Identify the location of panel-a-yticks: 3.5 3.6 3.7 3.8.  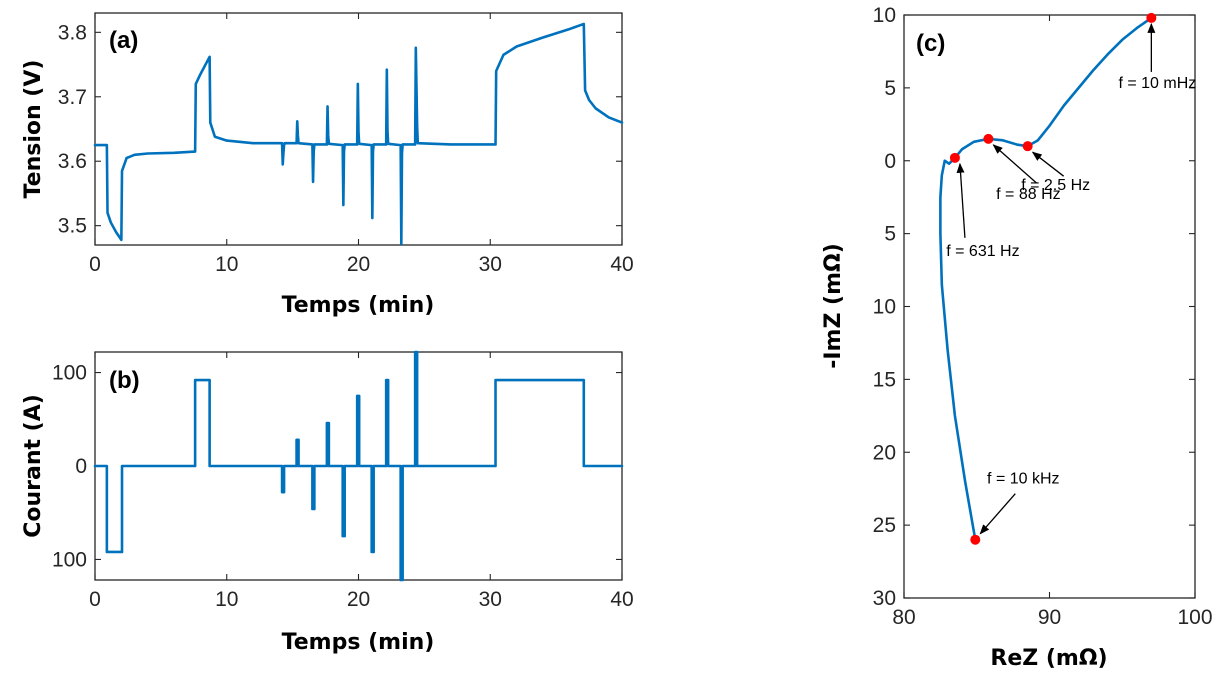
(340, 129).